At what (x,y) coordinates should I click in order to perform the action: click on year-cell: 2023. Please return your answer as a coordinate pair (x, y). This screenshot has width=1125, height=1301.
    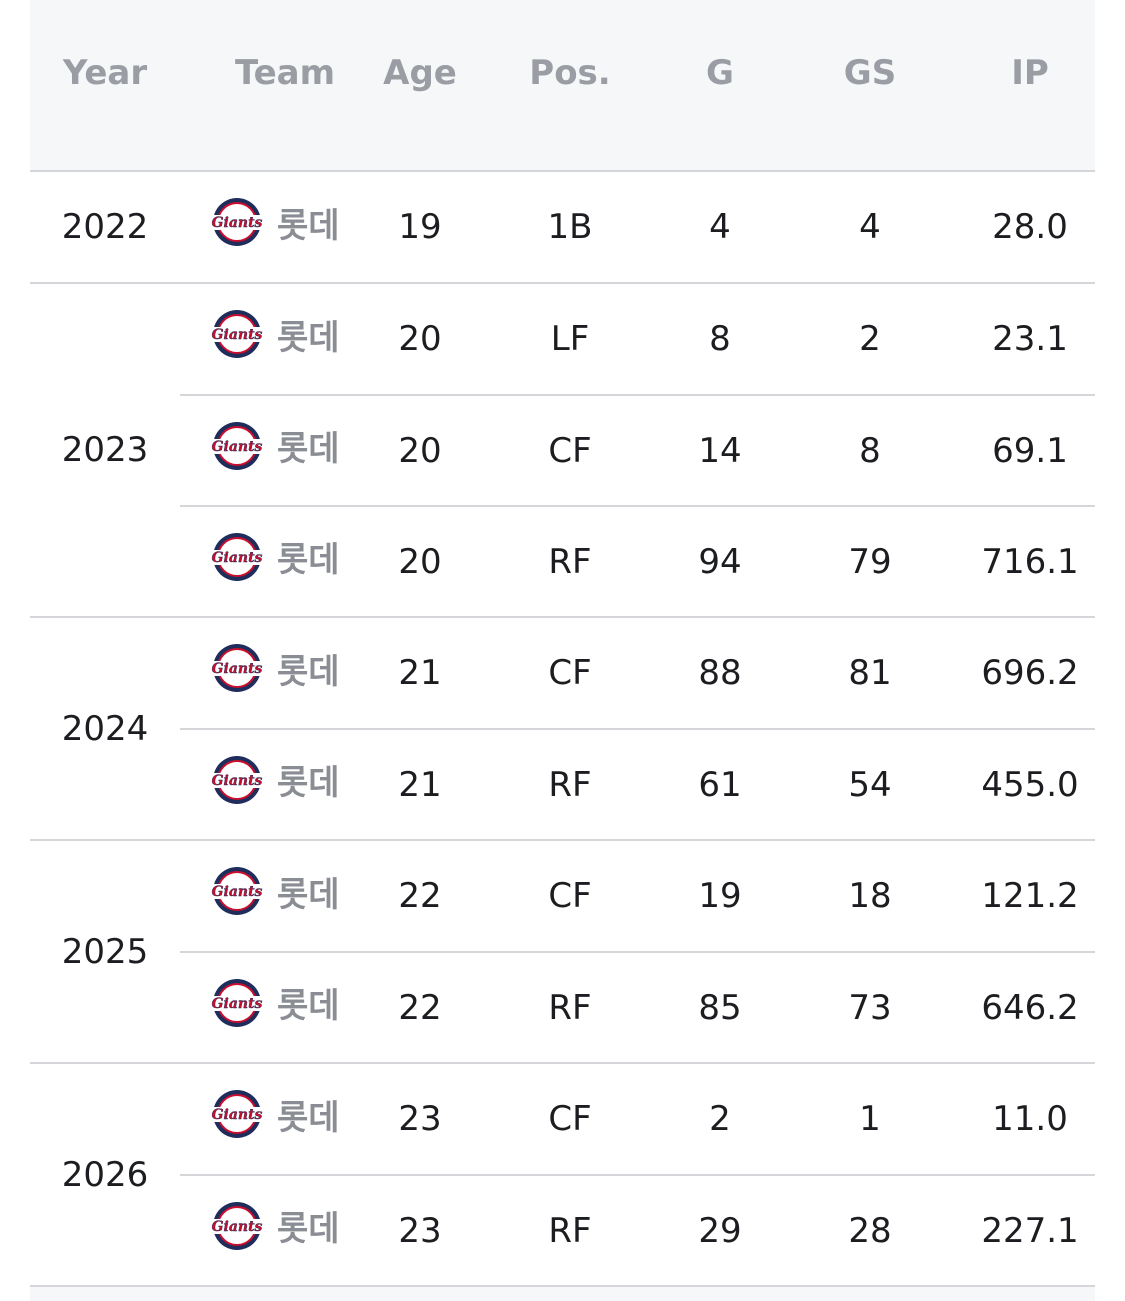
    Looking at the image, I should click on (105, 450).